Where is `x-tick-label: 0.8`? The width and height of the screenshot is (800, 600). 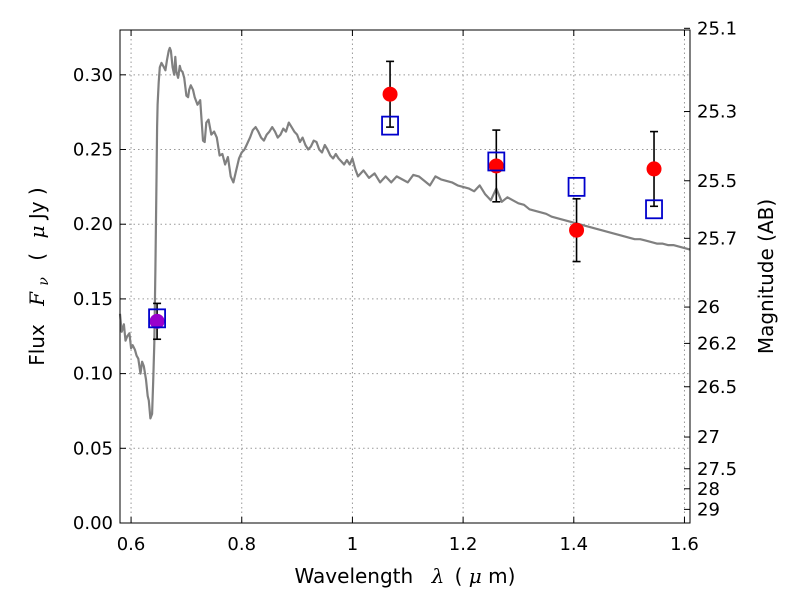
x-tick-label: 0.8 is located at coordinates (241, 544).